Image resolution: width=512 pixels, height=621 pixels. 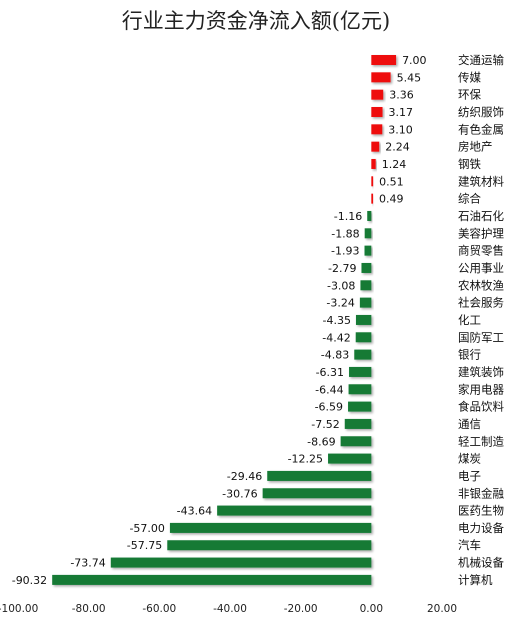 What do you see at coordinates (414, 60) in the screenshot?
I see `value-label: 7.00` at bounding box center [414, 60].